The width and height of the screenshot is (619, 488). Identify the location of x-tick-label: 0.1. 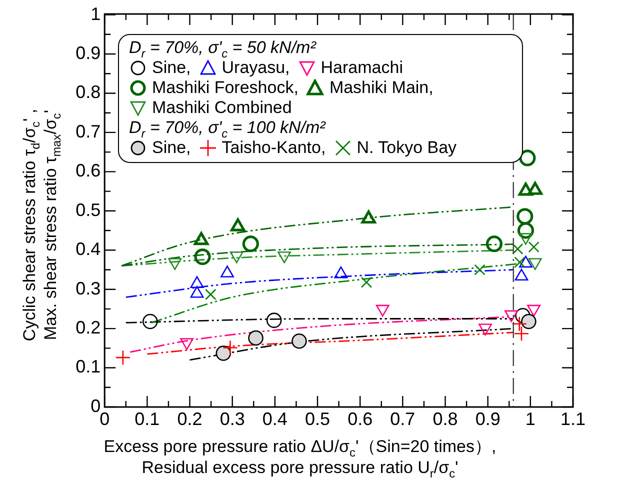
(147, 418).